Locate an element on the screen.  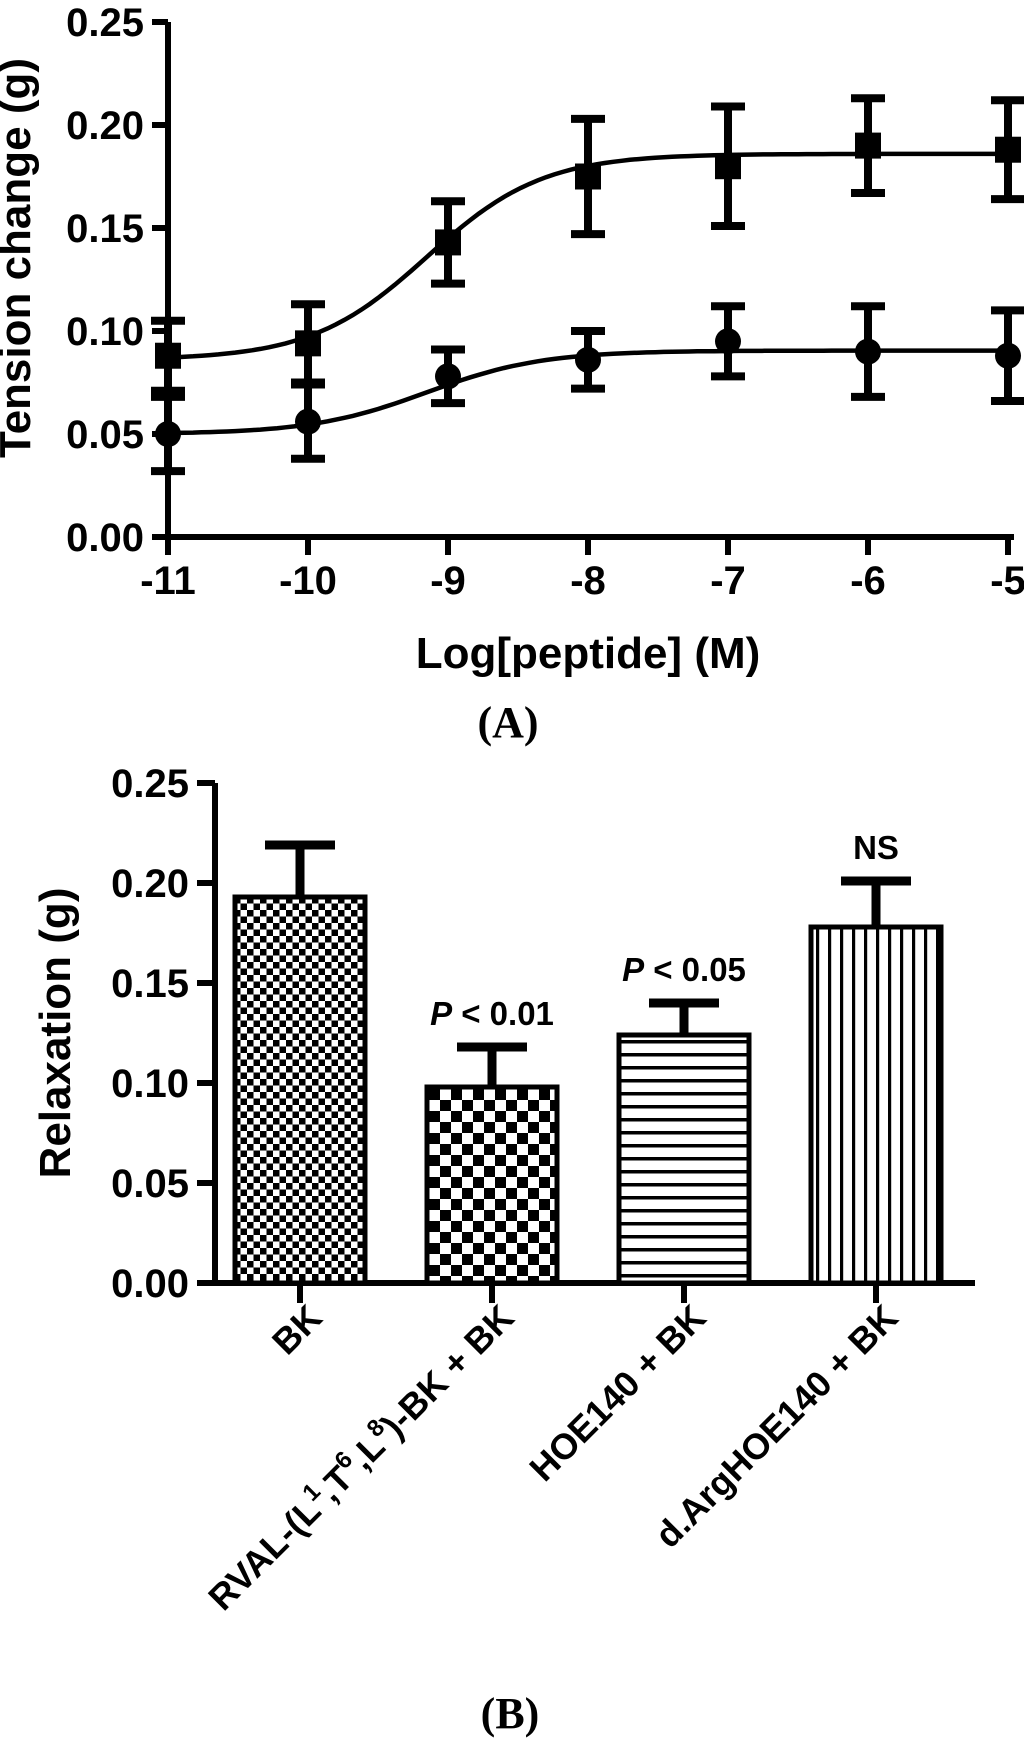
x-tick-label: -8 is located at coordinates (588, 581).